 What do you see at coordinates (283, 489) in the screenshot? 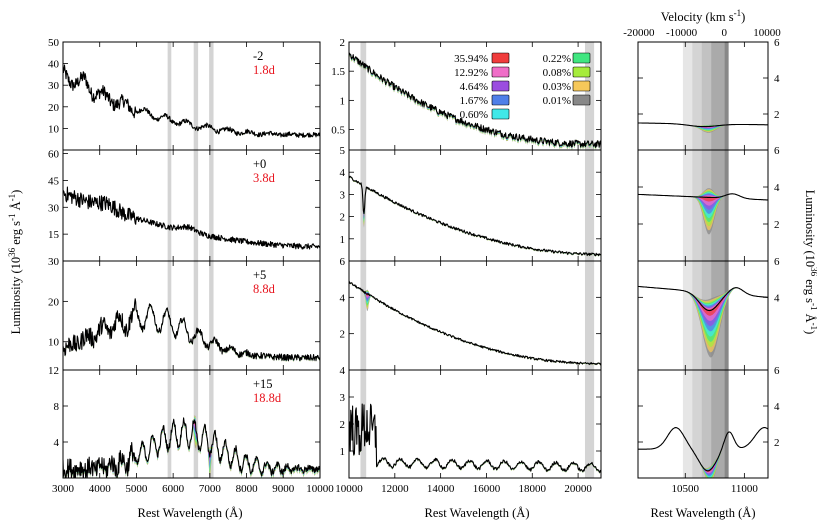
I see `x-tick-label: 9000` at bounding box center [283, 489].